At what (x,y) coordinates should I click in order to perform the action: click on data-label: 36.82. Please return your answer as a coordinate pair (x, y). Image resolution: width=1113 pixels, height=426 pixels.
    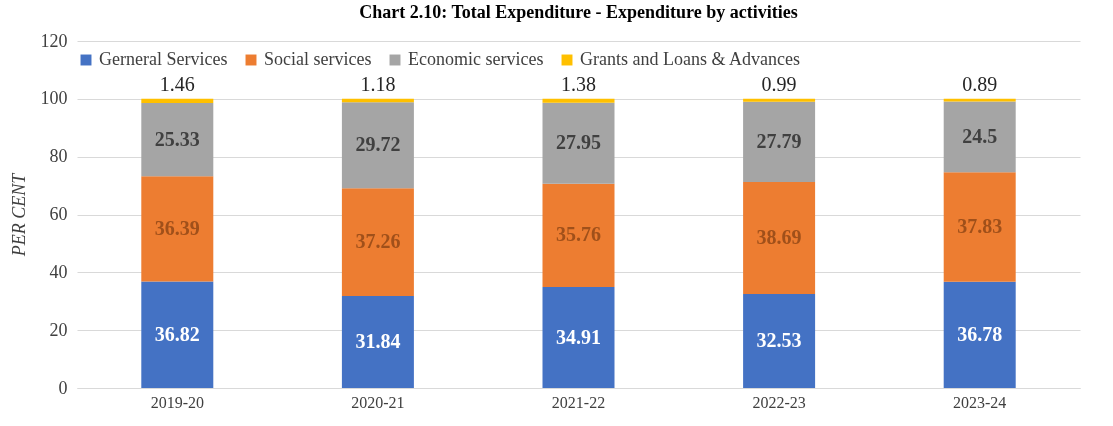
    Looking at the image, I should click on (177, 333).